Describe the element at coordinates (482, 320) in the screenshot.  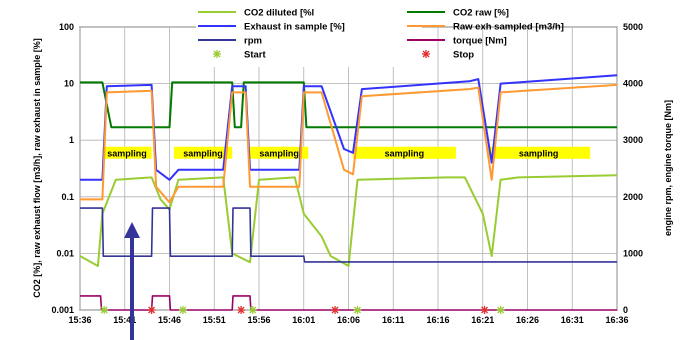
I see `x-tick-label: 16:21` at that location.